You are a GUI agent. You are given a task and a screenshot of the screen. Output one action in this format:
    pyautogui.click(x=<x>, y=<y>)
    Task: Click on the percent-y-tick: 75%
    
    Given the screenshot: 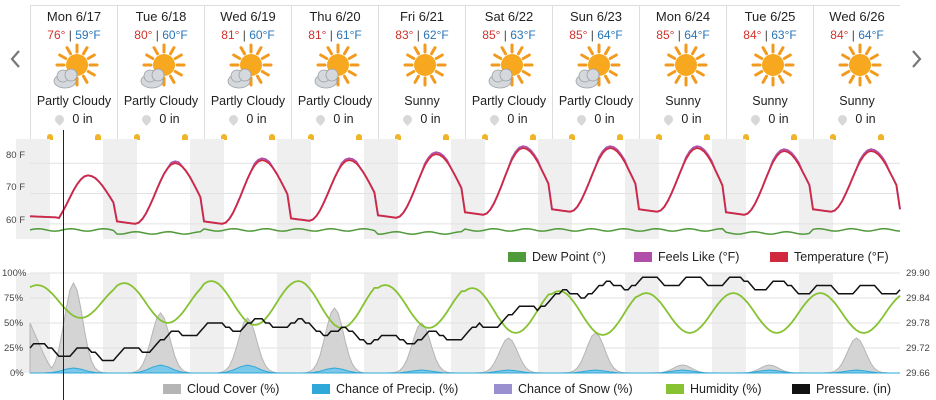 What is the action you would take?
    pyautogui.click(x=14, y=298)
    